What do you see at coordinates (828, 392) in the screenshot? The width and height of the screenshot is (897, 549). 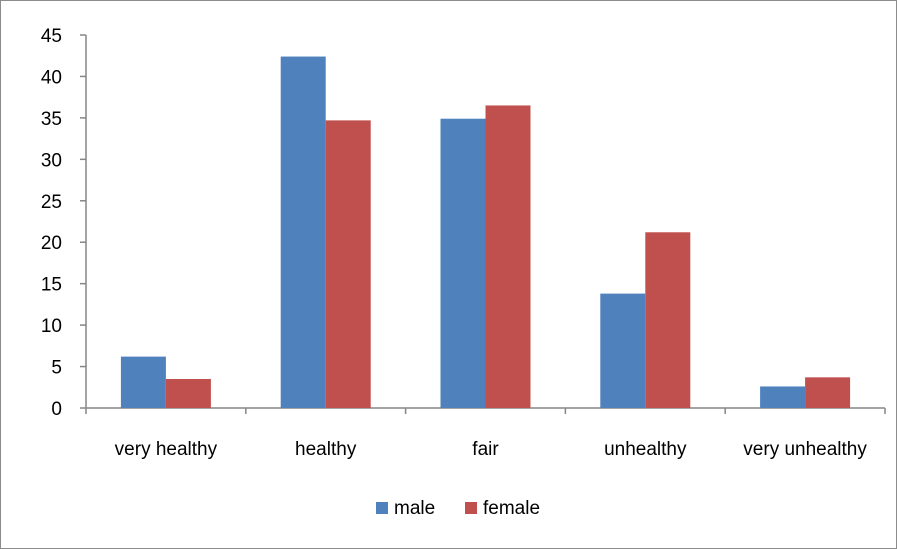 I see `bar-female-very-unhealthy` at bounding box center [828, 392].